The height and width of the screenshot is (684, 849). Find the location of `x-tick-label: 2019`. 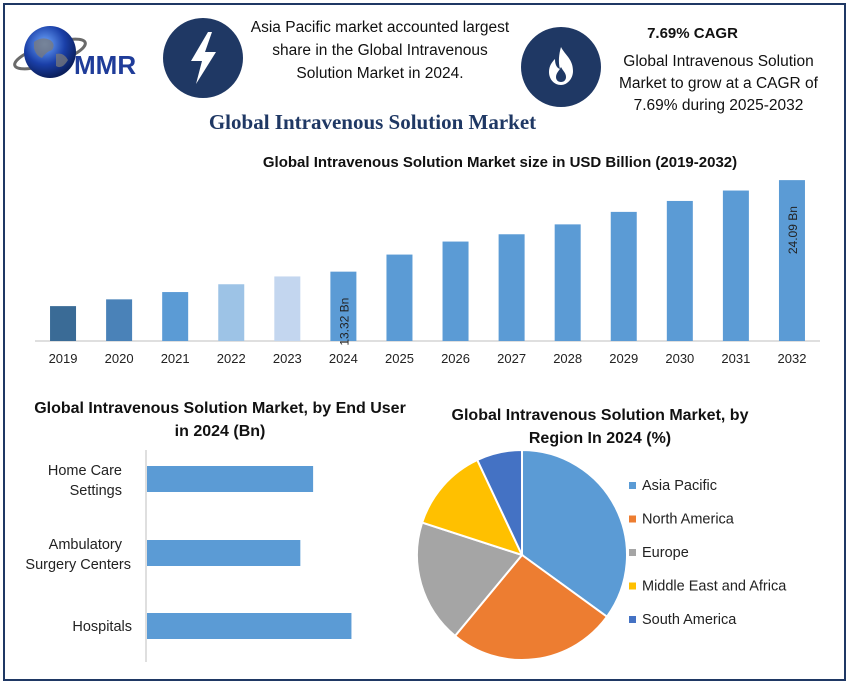

x-tick-label: 2019 is located at coordinates (63, 358).